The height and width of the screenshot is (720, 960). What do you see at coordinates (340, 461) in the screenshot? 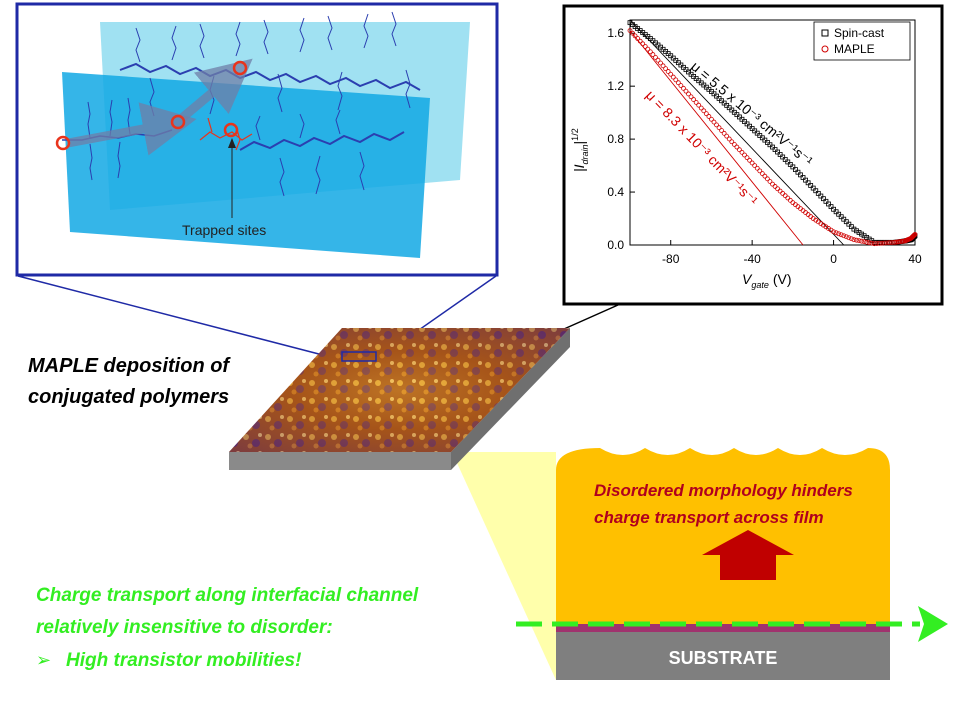
I see `afm-side-front` at bounding box center [340, 461].